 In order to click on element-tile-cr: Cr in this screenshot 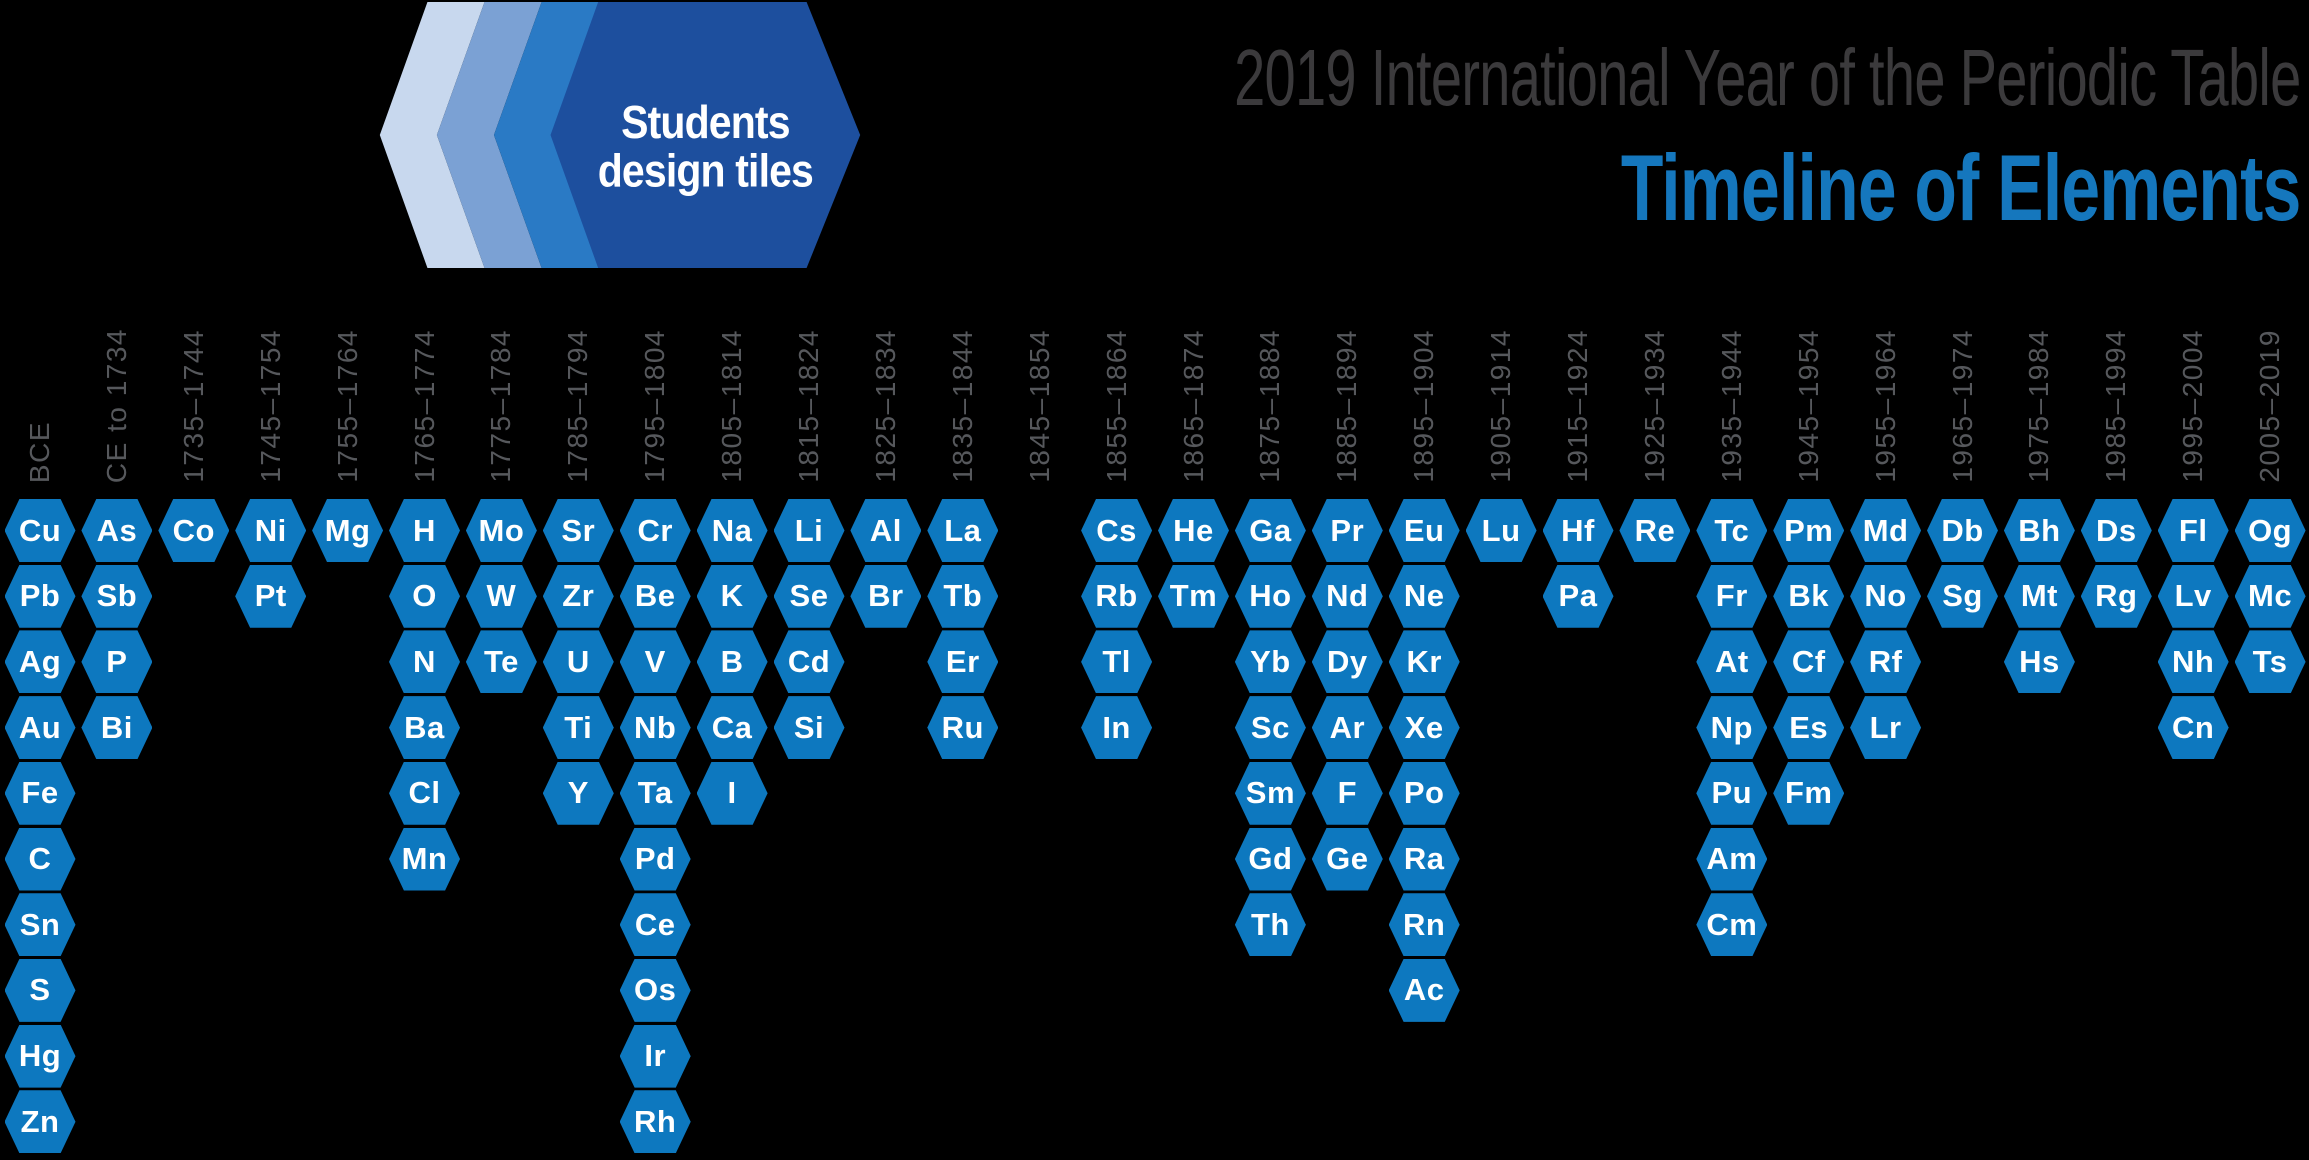, I will do `click(655, 530)`.